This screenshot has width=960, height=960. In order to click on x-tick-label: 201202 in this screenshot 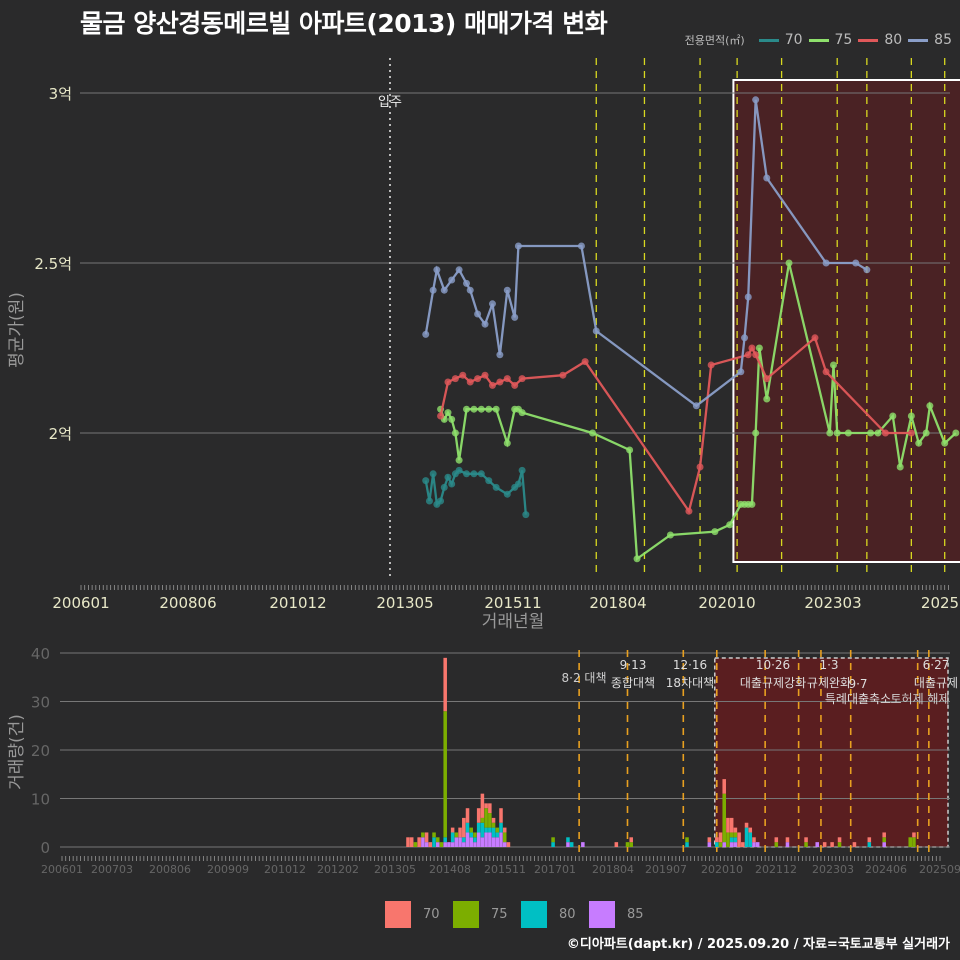, I will do `click(338, 869)`.